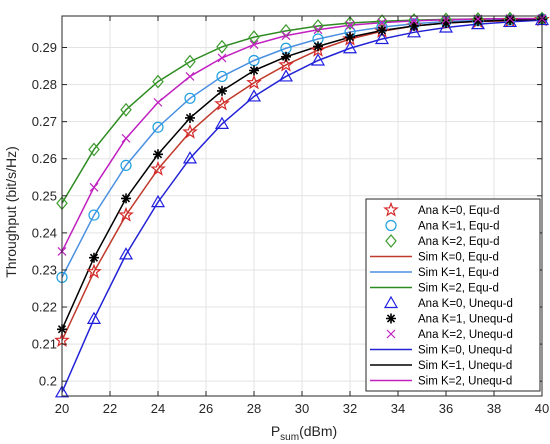 The height and width of the screenshot is (444, 550). What do you see at coordinates (44, 195) in the screenshot?
I see `y-tick-label: 0.25` at bounding box center [44, 195].